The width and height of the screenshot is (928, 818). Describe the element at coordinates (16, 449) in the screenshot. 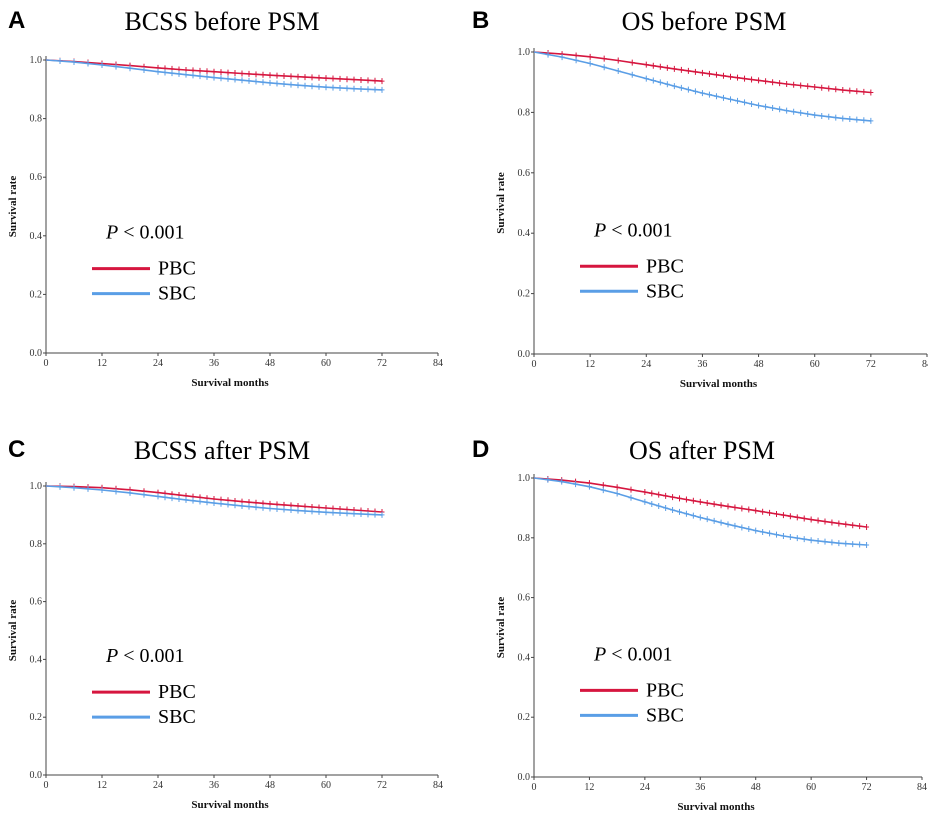

I see `panel-letter: C` at that location.